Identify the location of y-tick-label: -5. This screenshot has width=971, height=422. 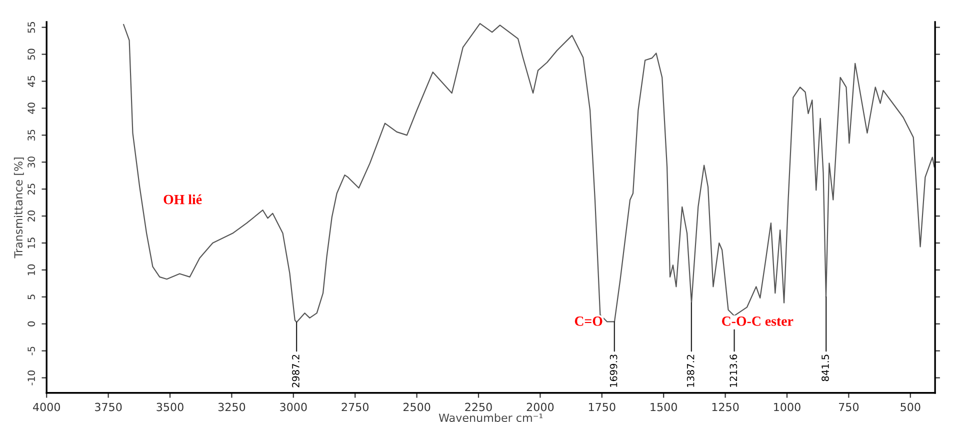
(31, 351).